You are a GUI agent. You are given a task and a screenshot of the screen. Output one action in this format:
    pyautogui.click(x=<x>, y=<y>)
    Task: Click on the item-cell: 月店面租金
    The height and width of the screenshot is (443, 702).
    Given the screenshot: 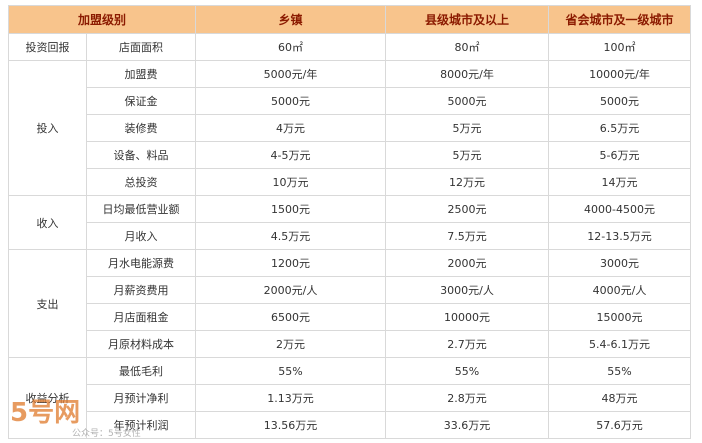 What is the action you would take?
    pyautogui.click(x=141, y=317)
    